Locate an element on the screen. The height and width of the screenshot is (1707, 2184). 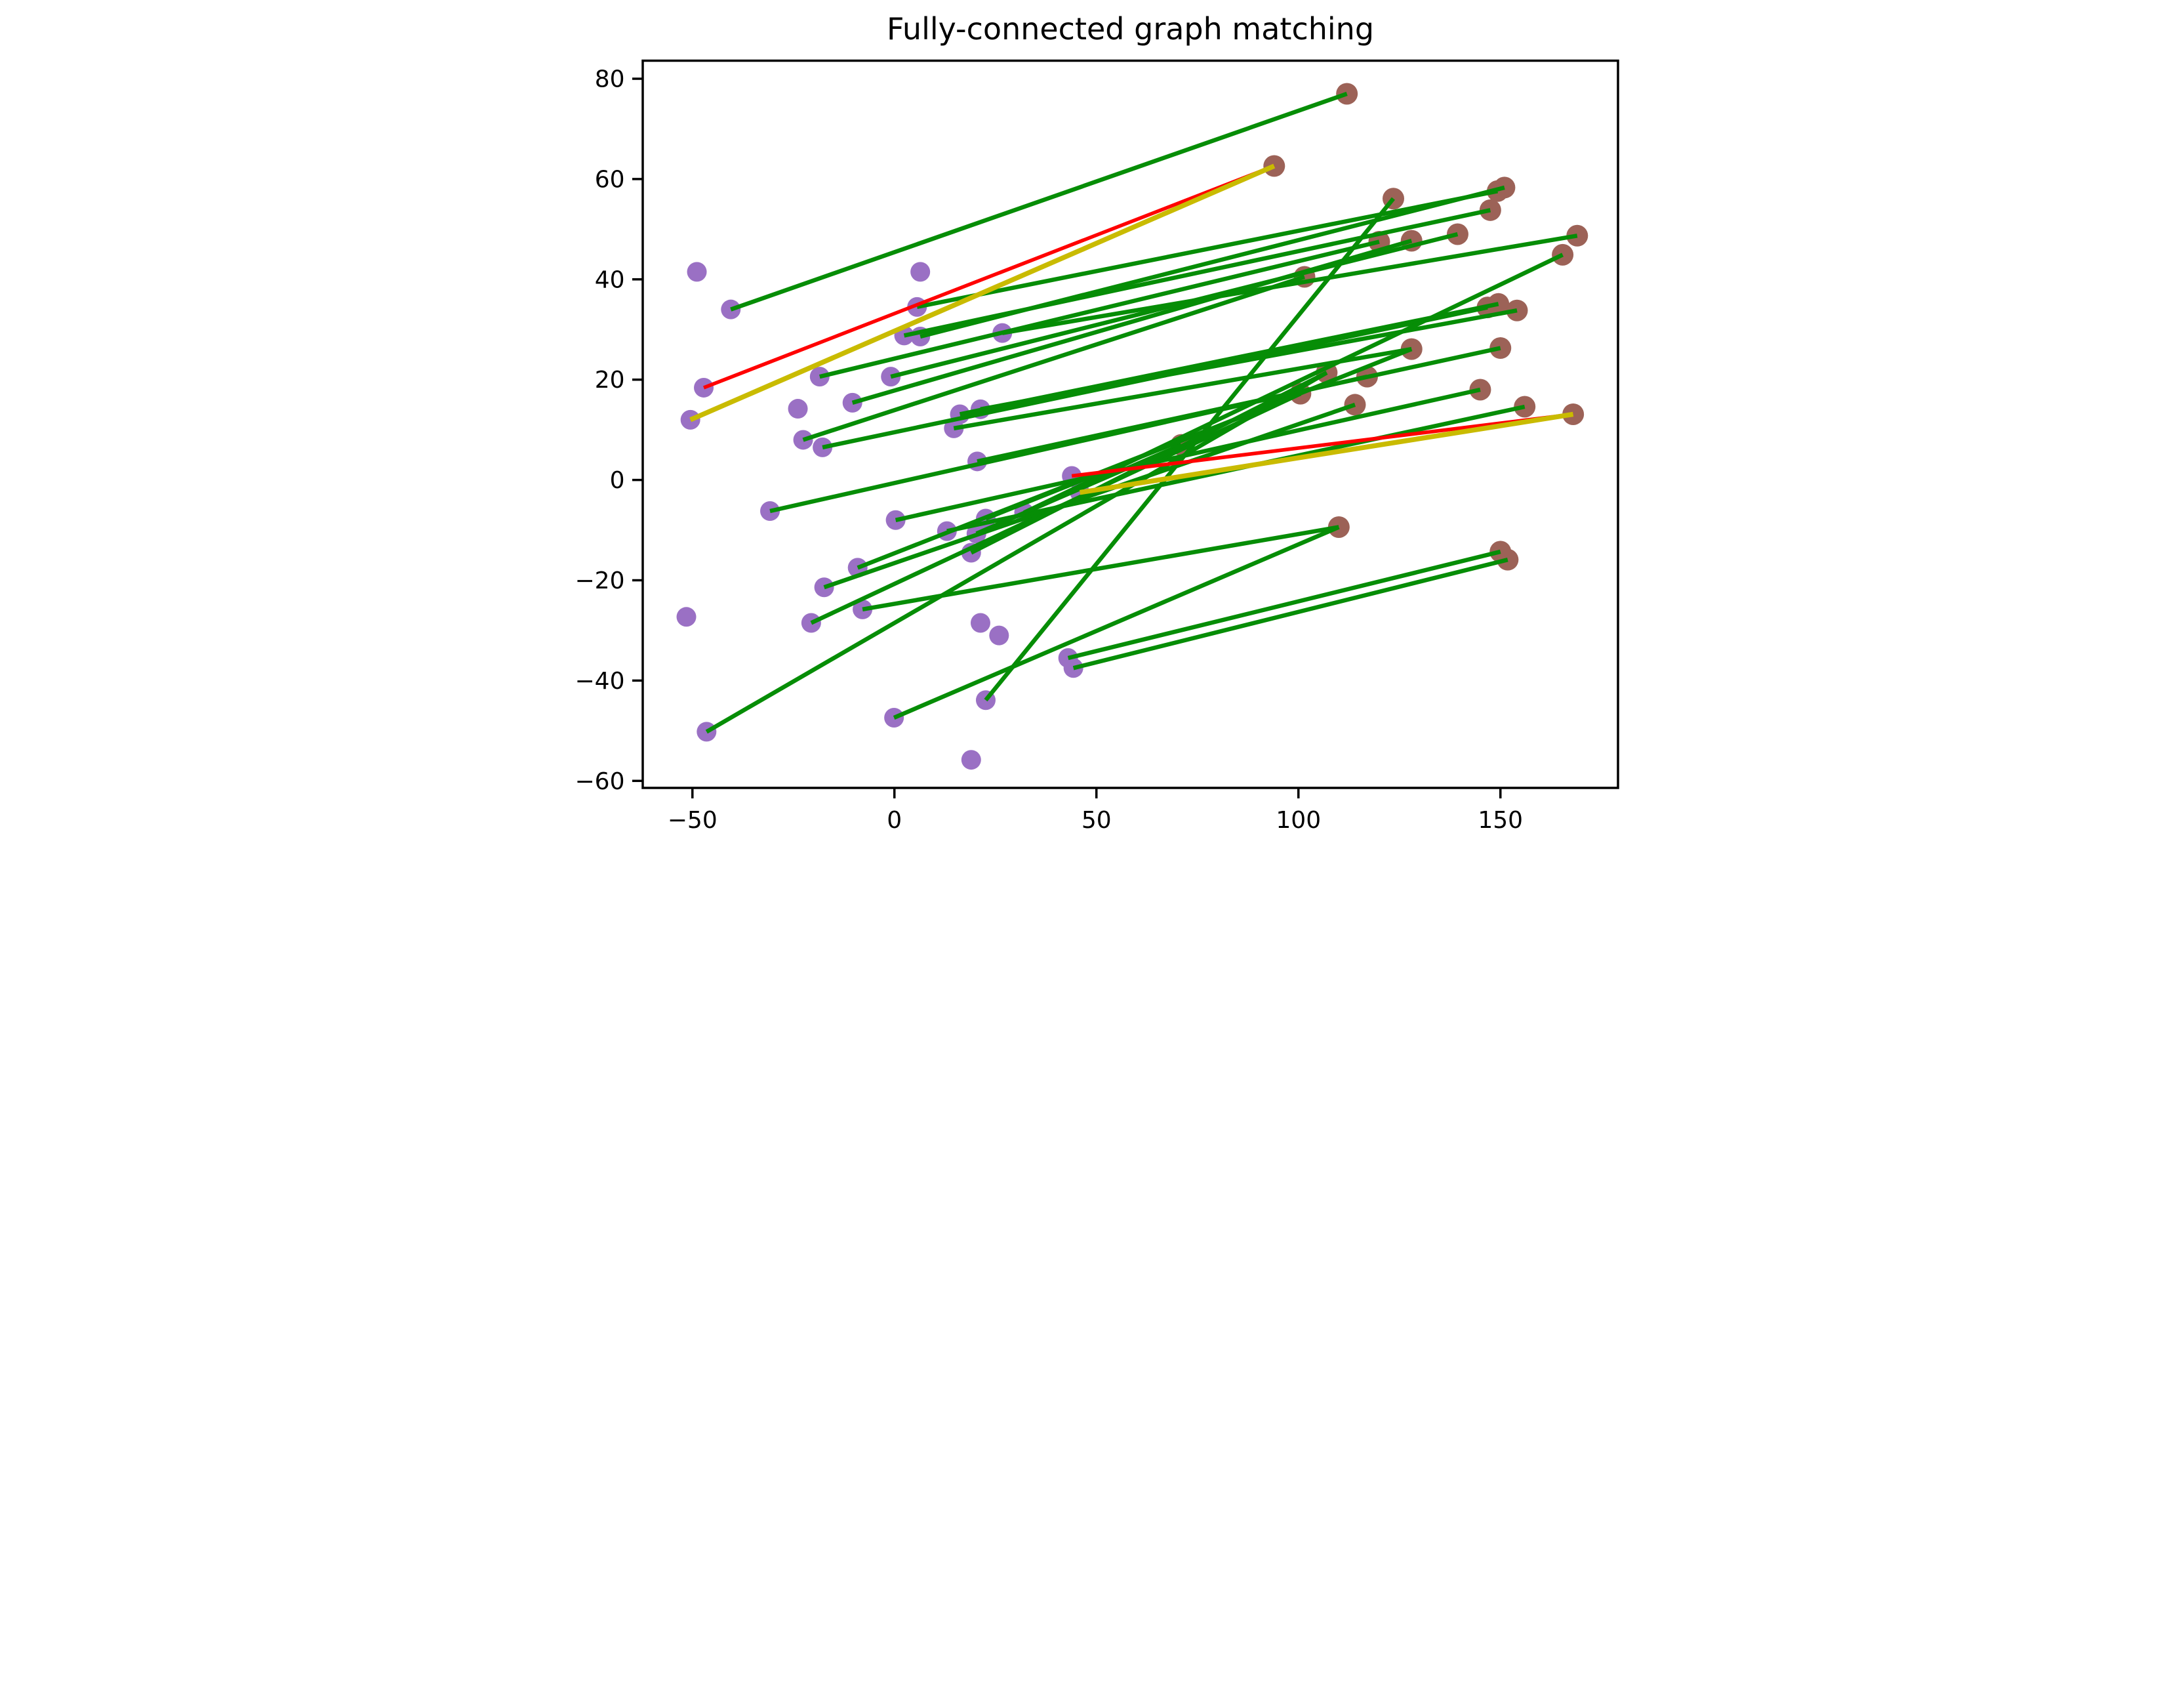
y-tick-label: −60 is located at coordinates (599, 782).